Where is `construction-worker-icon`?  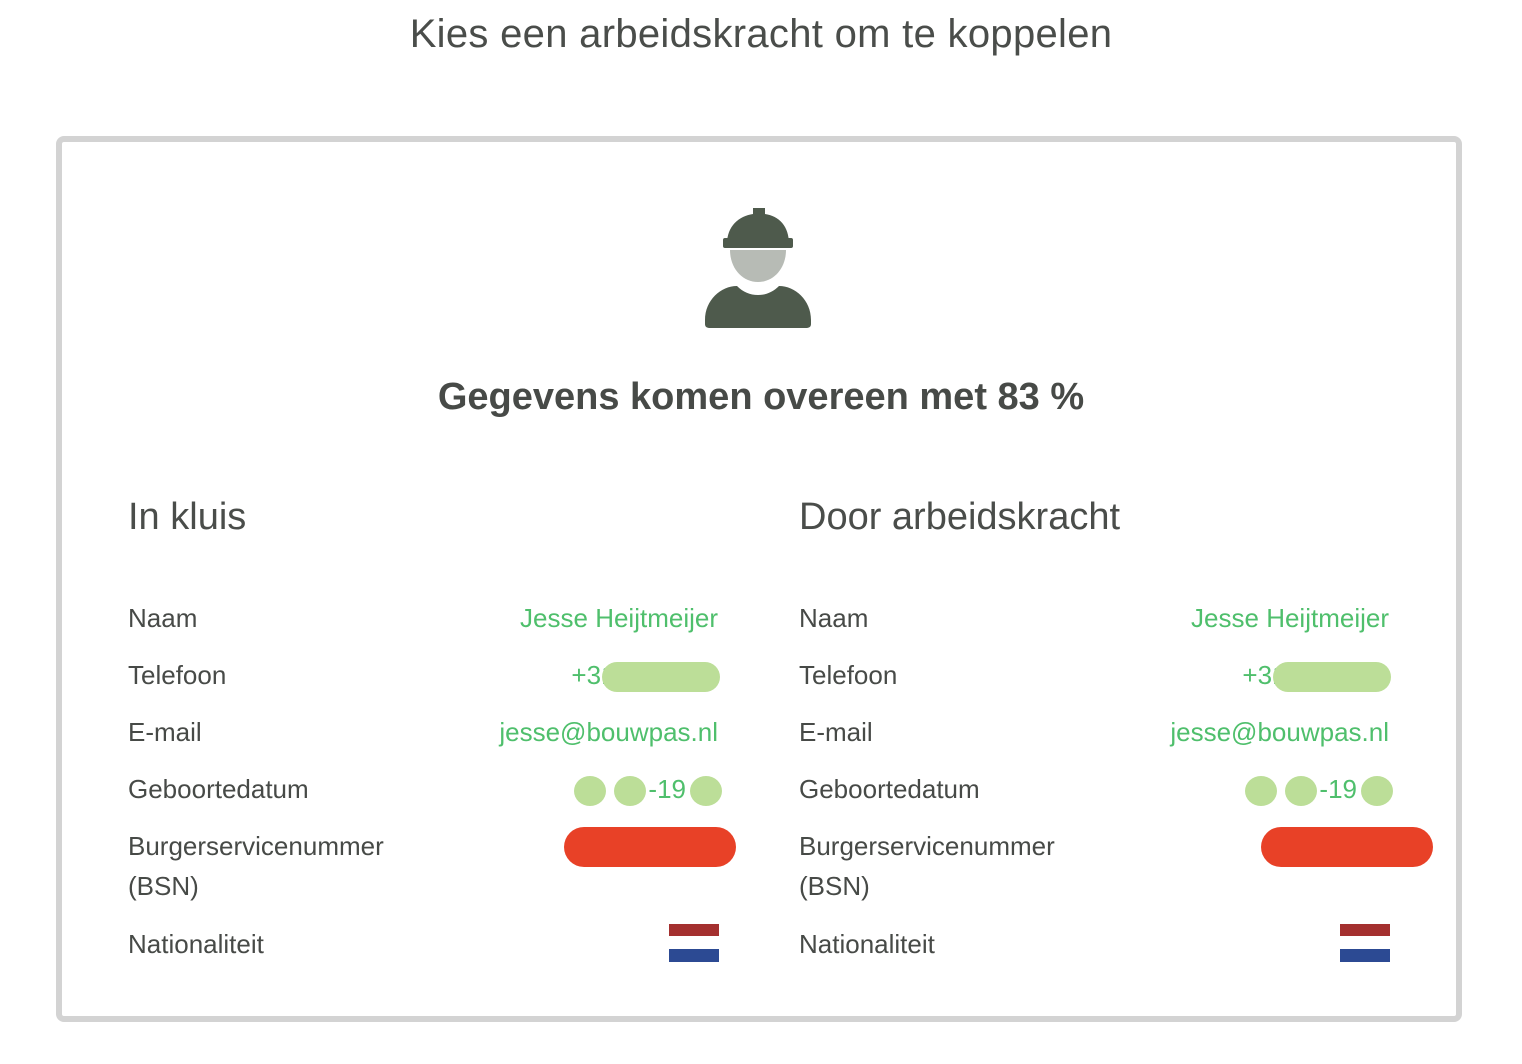
construction-worker-icon is located at coordinates (758, 268).